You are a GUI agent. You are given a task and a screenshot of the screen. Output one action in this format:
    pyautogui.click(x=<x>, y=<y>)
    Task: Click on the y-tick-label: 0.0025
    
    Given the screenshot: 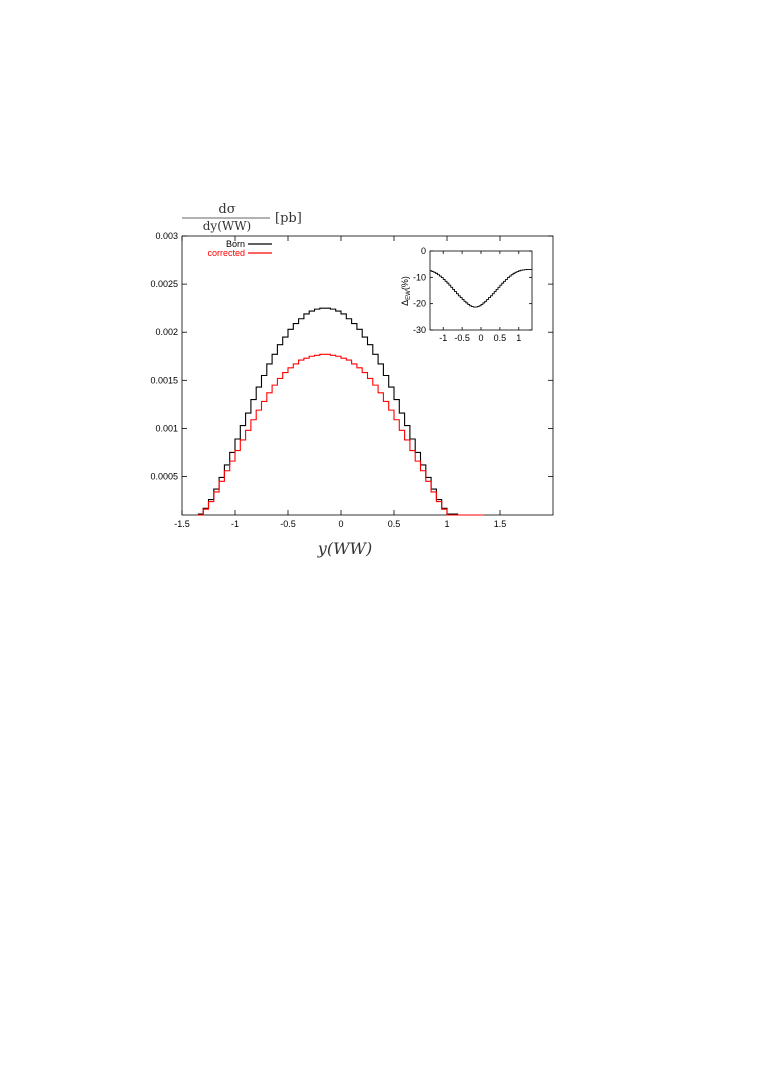 What is the action you would take?
    pyautogui.click(x=164, y=284)
    